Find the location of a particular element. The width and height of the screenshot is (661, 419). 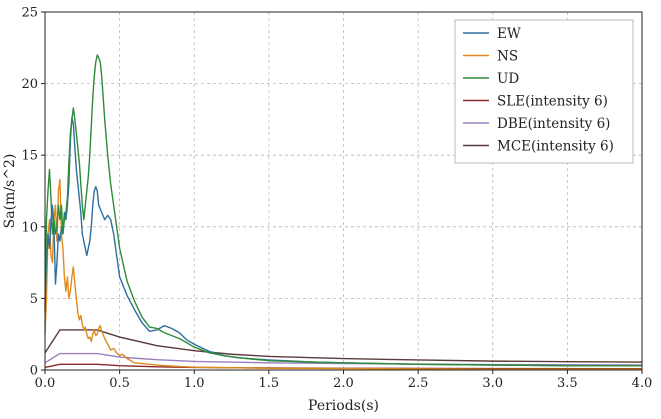

x-tick-label: 0.0 is located at coordinates (45, 383).